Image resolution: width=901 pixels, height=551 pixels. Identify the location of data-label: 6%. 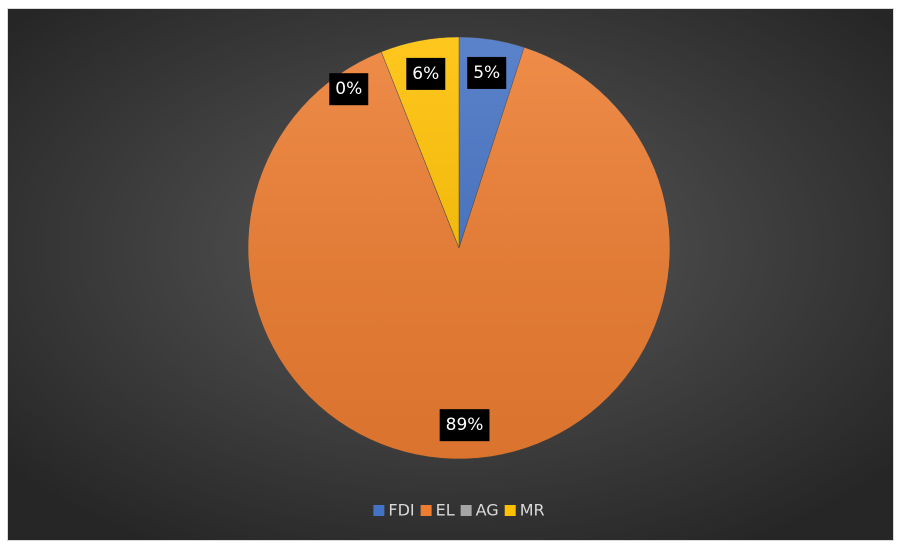
(426, 73).